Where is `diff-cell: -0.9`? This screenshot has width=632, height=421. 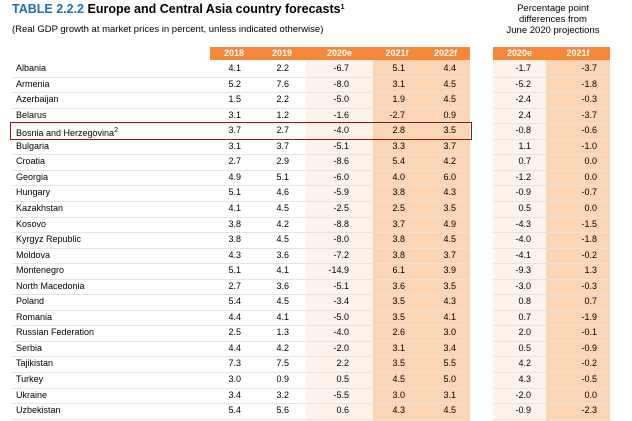 diff-cell: -0.9 is located at coordinates (523, 192).